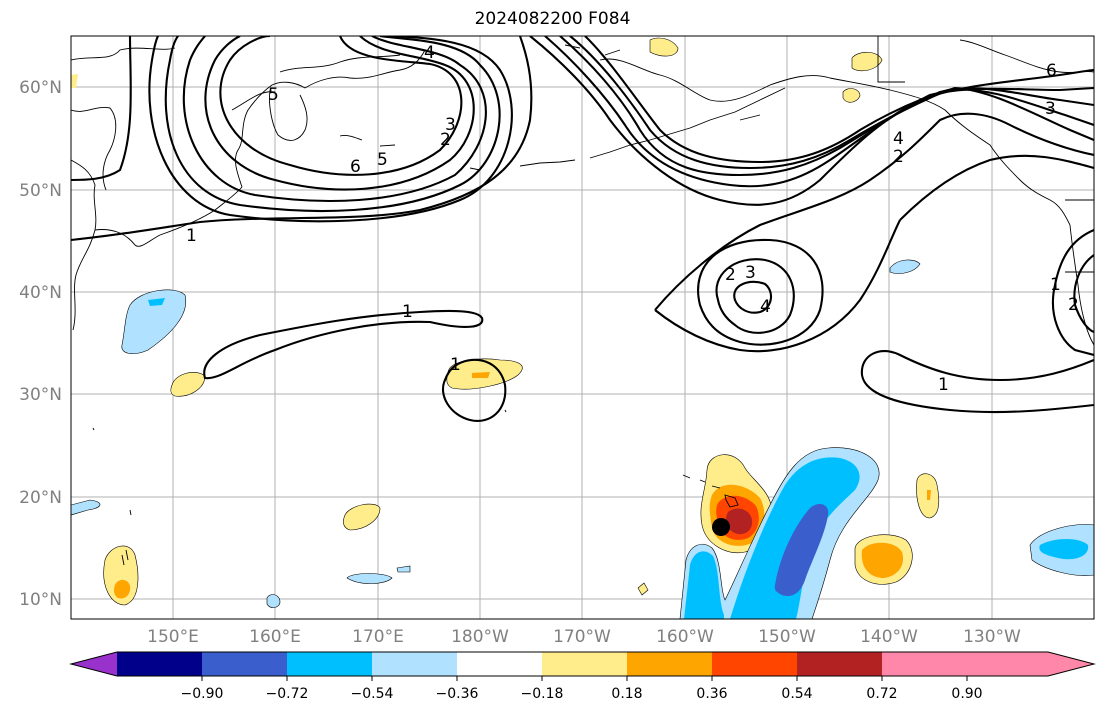 Image resolution: width=1105 pixels, height=712 pixels. I want to click on storm-center-marker, so click(721, 527).